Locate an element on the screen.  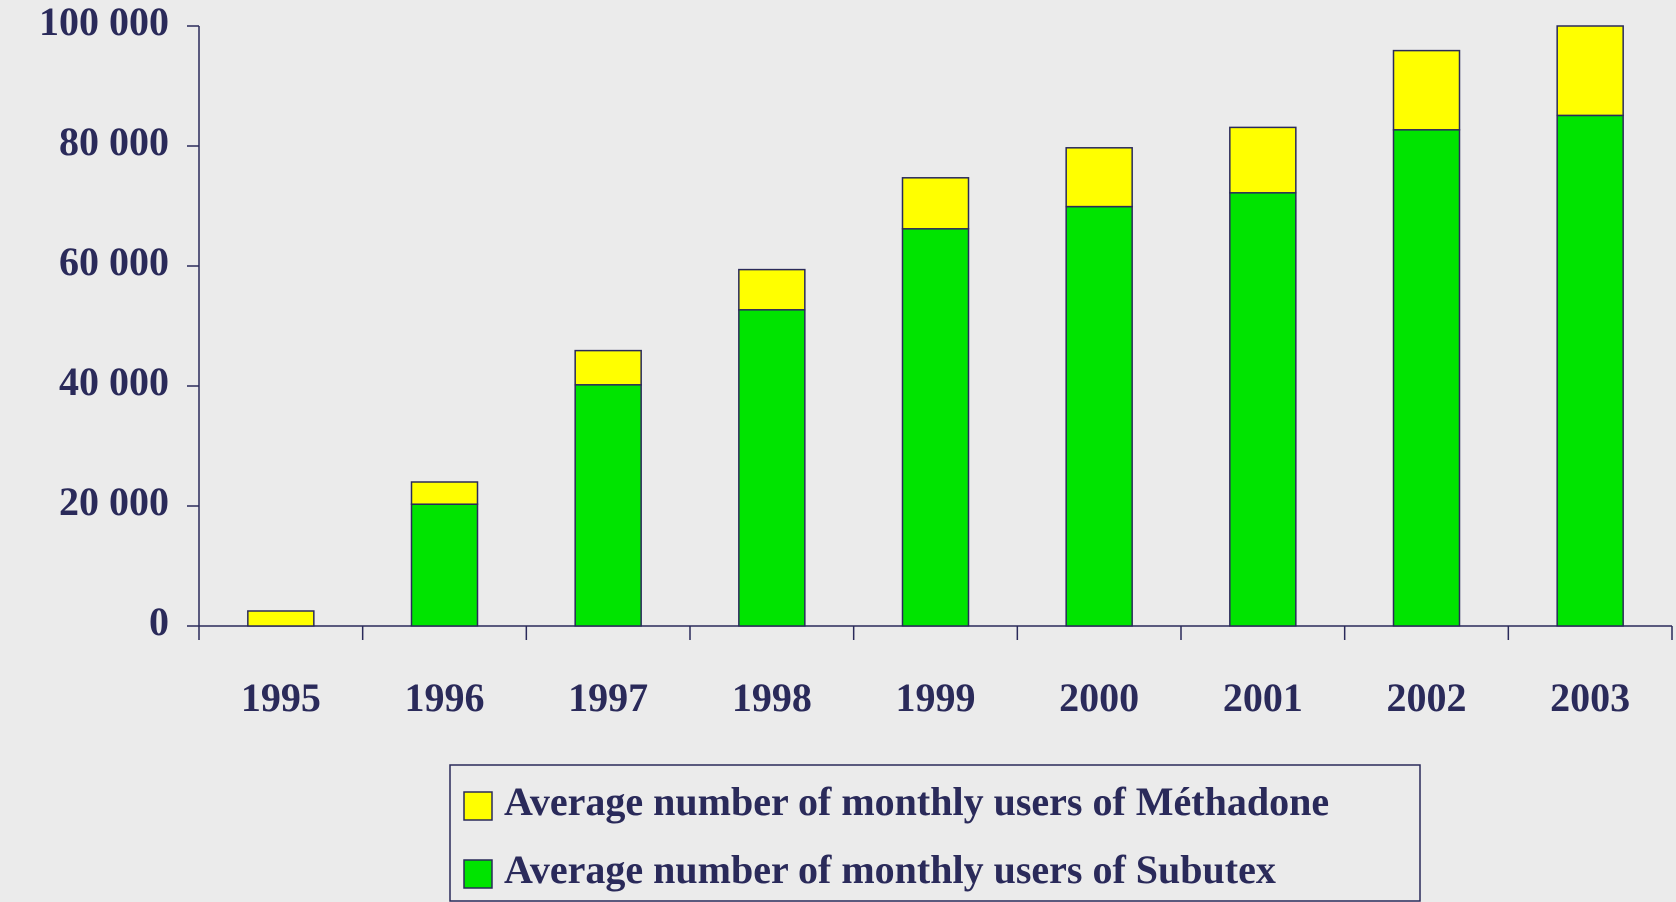
x-tick-label: 1998 is located at coordinates (772, 697).